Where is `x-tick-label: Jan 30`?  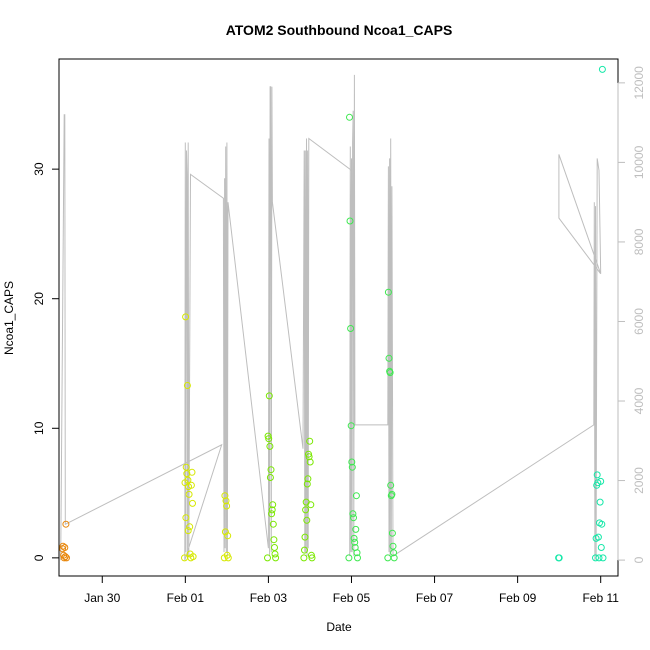 x-tick-label: Jan 30 is located at coordinates (102, 598).